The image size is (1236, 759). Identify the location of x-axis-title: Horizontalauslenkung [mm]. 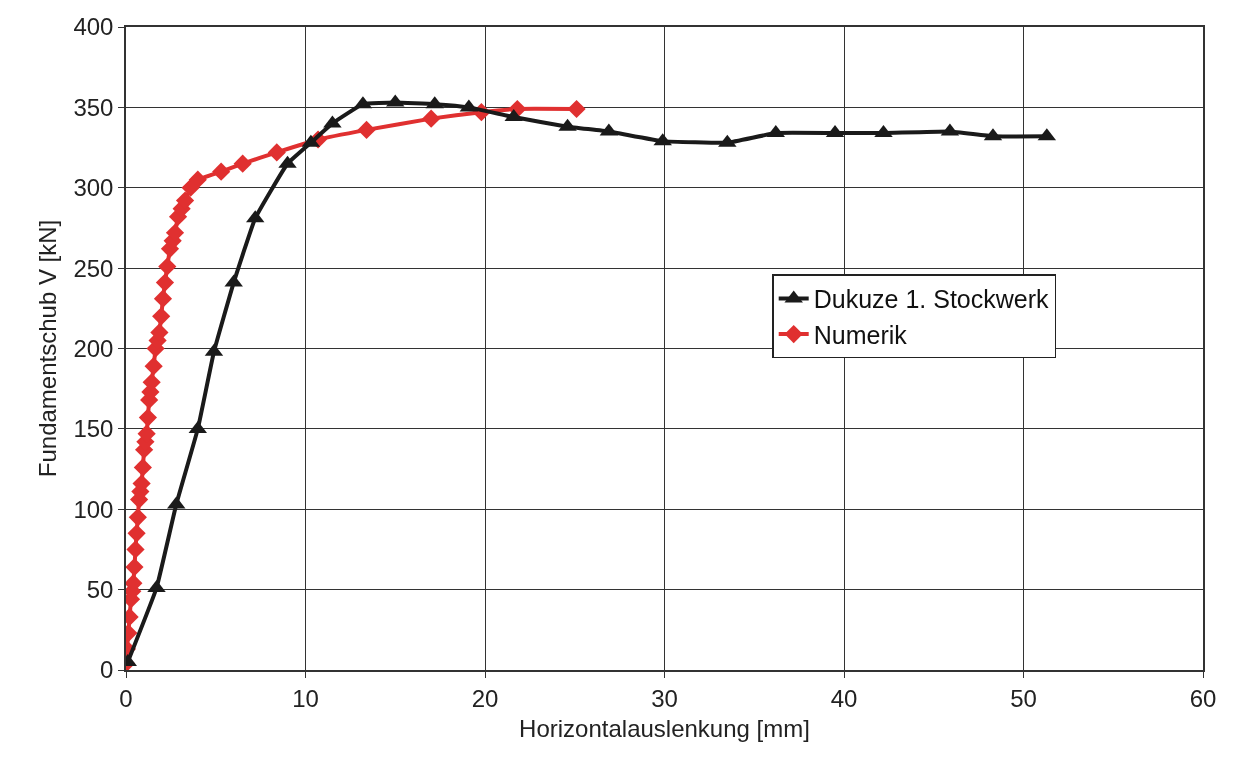
(664, 729).